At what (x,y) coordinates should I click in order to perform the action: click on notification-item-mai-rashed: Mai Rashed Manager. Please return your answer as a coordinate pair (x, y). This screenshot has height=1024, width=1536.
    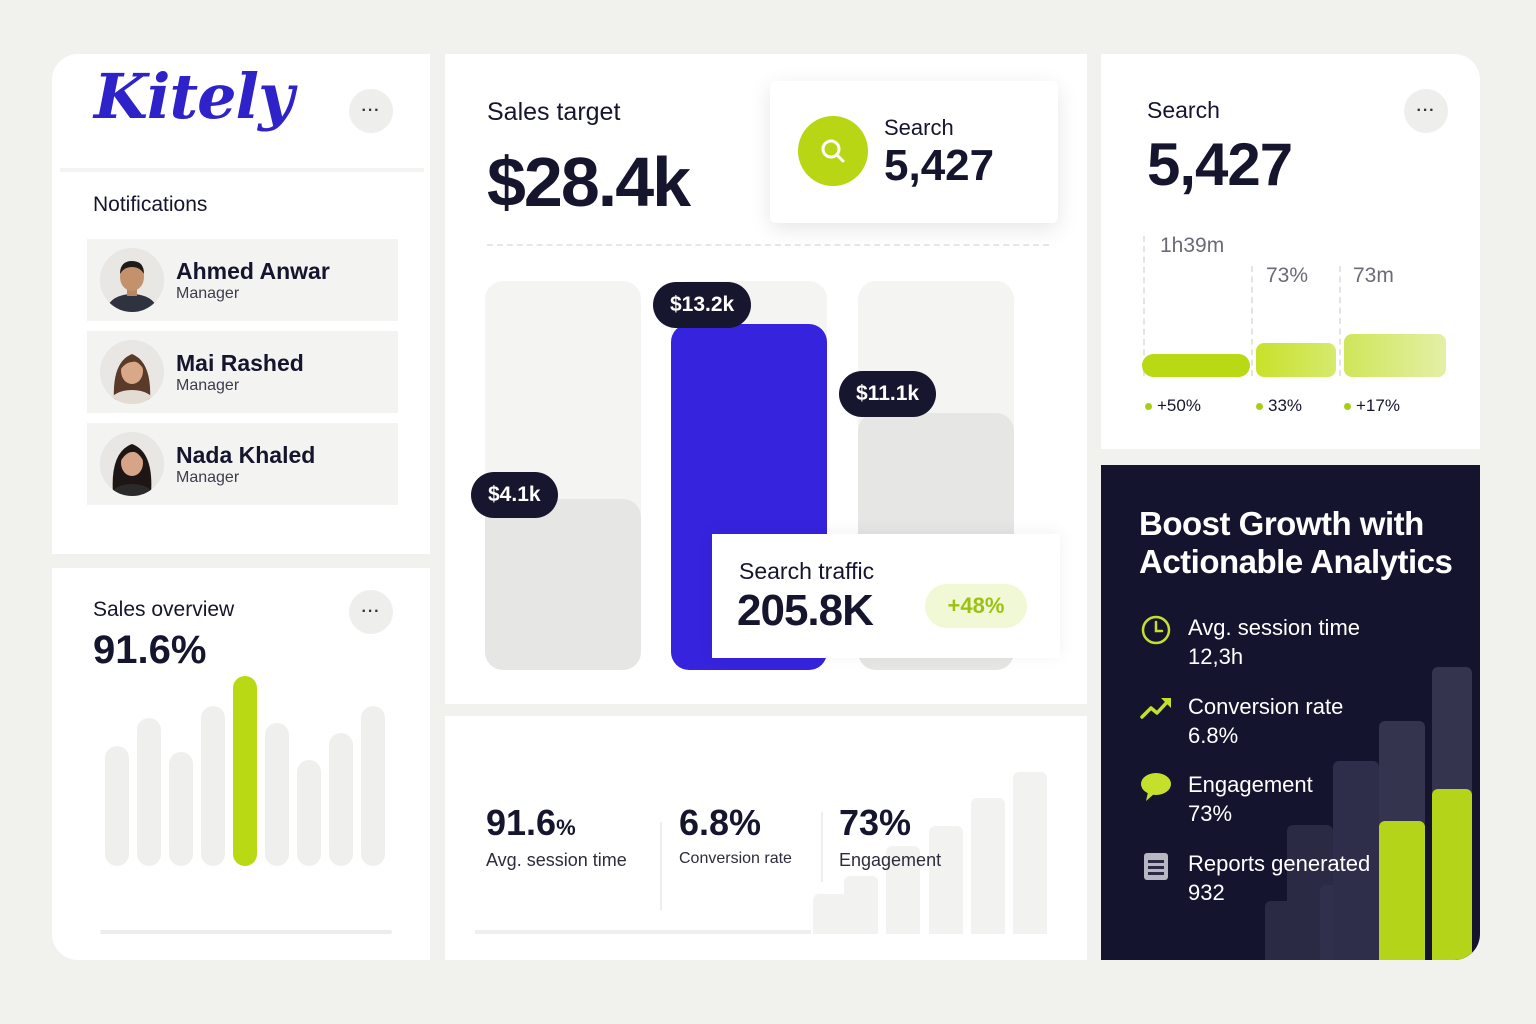
    Looking at the image, I should click on (242, 372).